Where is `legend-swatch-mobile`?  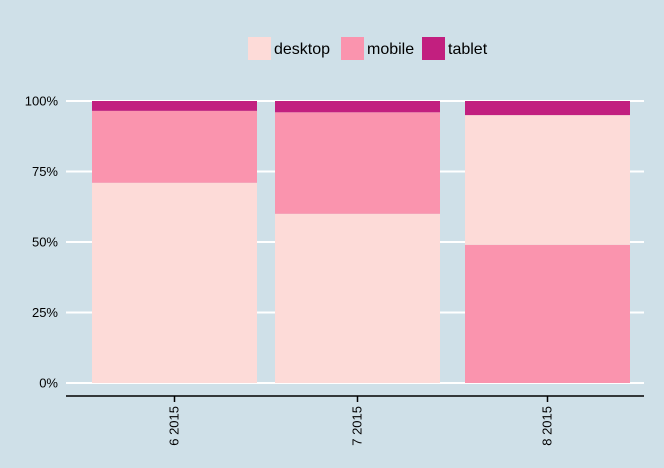 legend-swatch-mobile is located at coordinates (352, 48).